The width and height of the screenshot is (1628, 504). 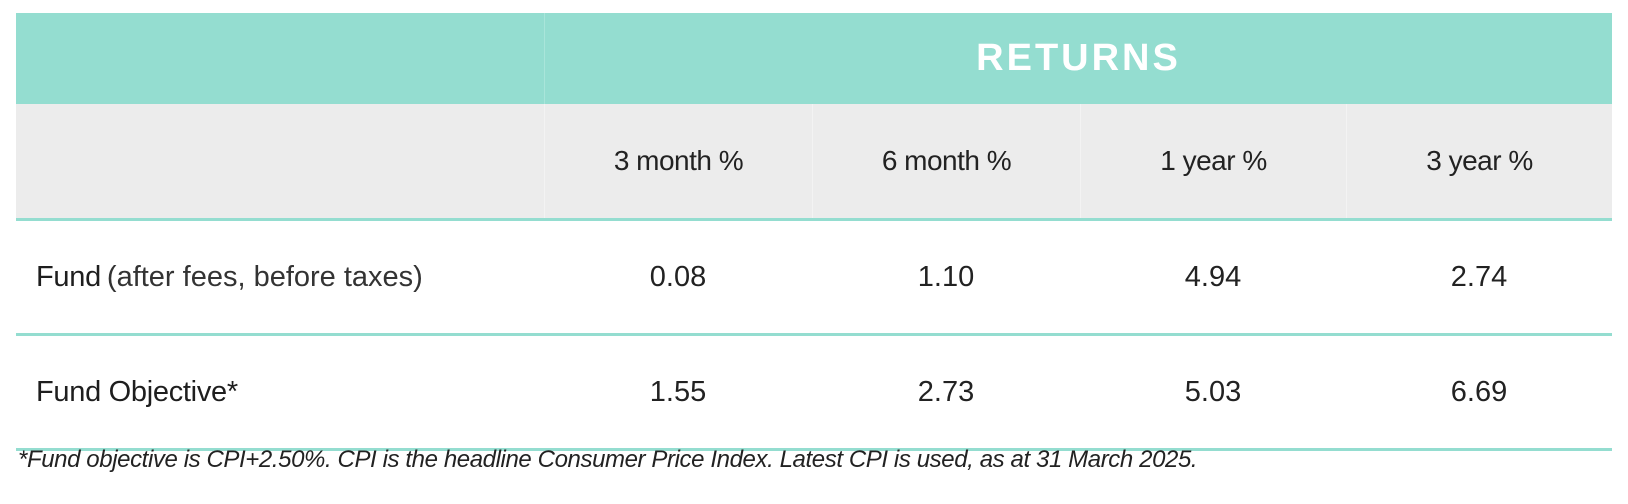 What do you see at coordinates (1213, 391) in the screenshot?
I see `objective-1-year-value: 5.03` at bounding box center [1213, 391].